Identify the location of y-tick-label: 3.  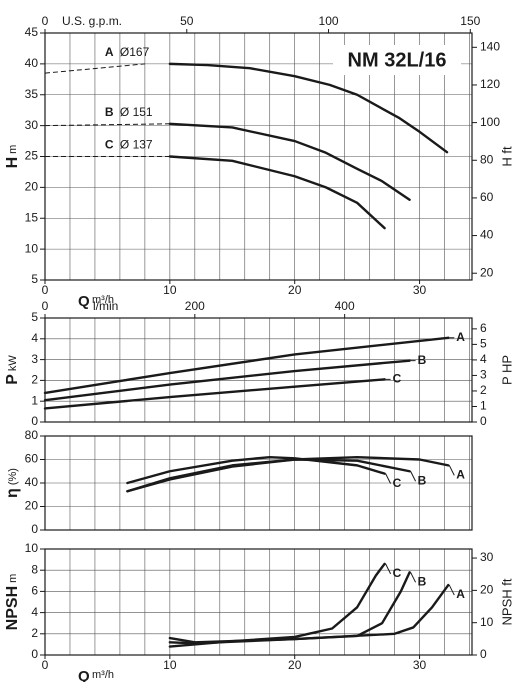
(34, 359).